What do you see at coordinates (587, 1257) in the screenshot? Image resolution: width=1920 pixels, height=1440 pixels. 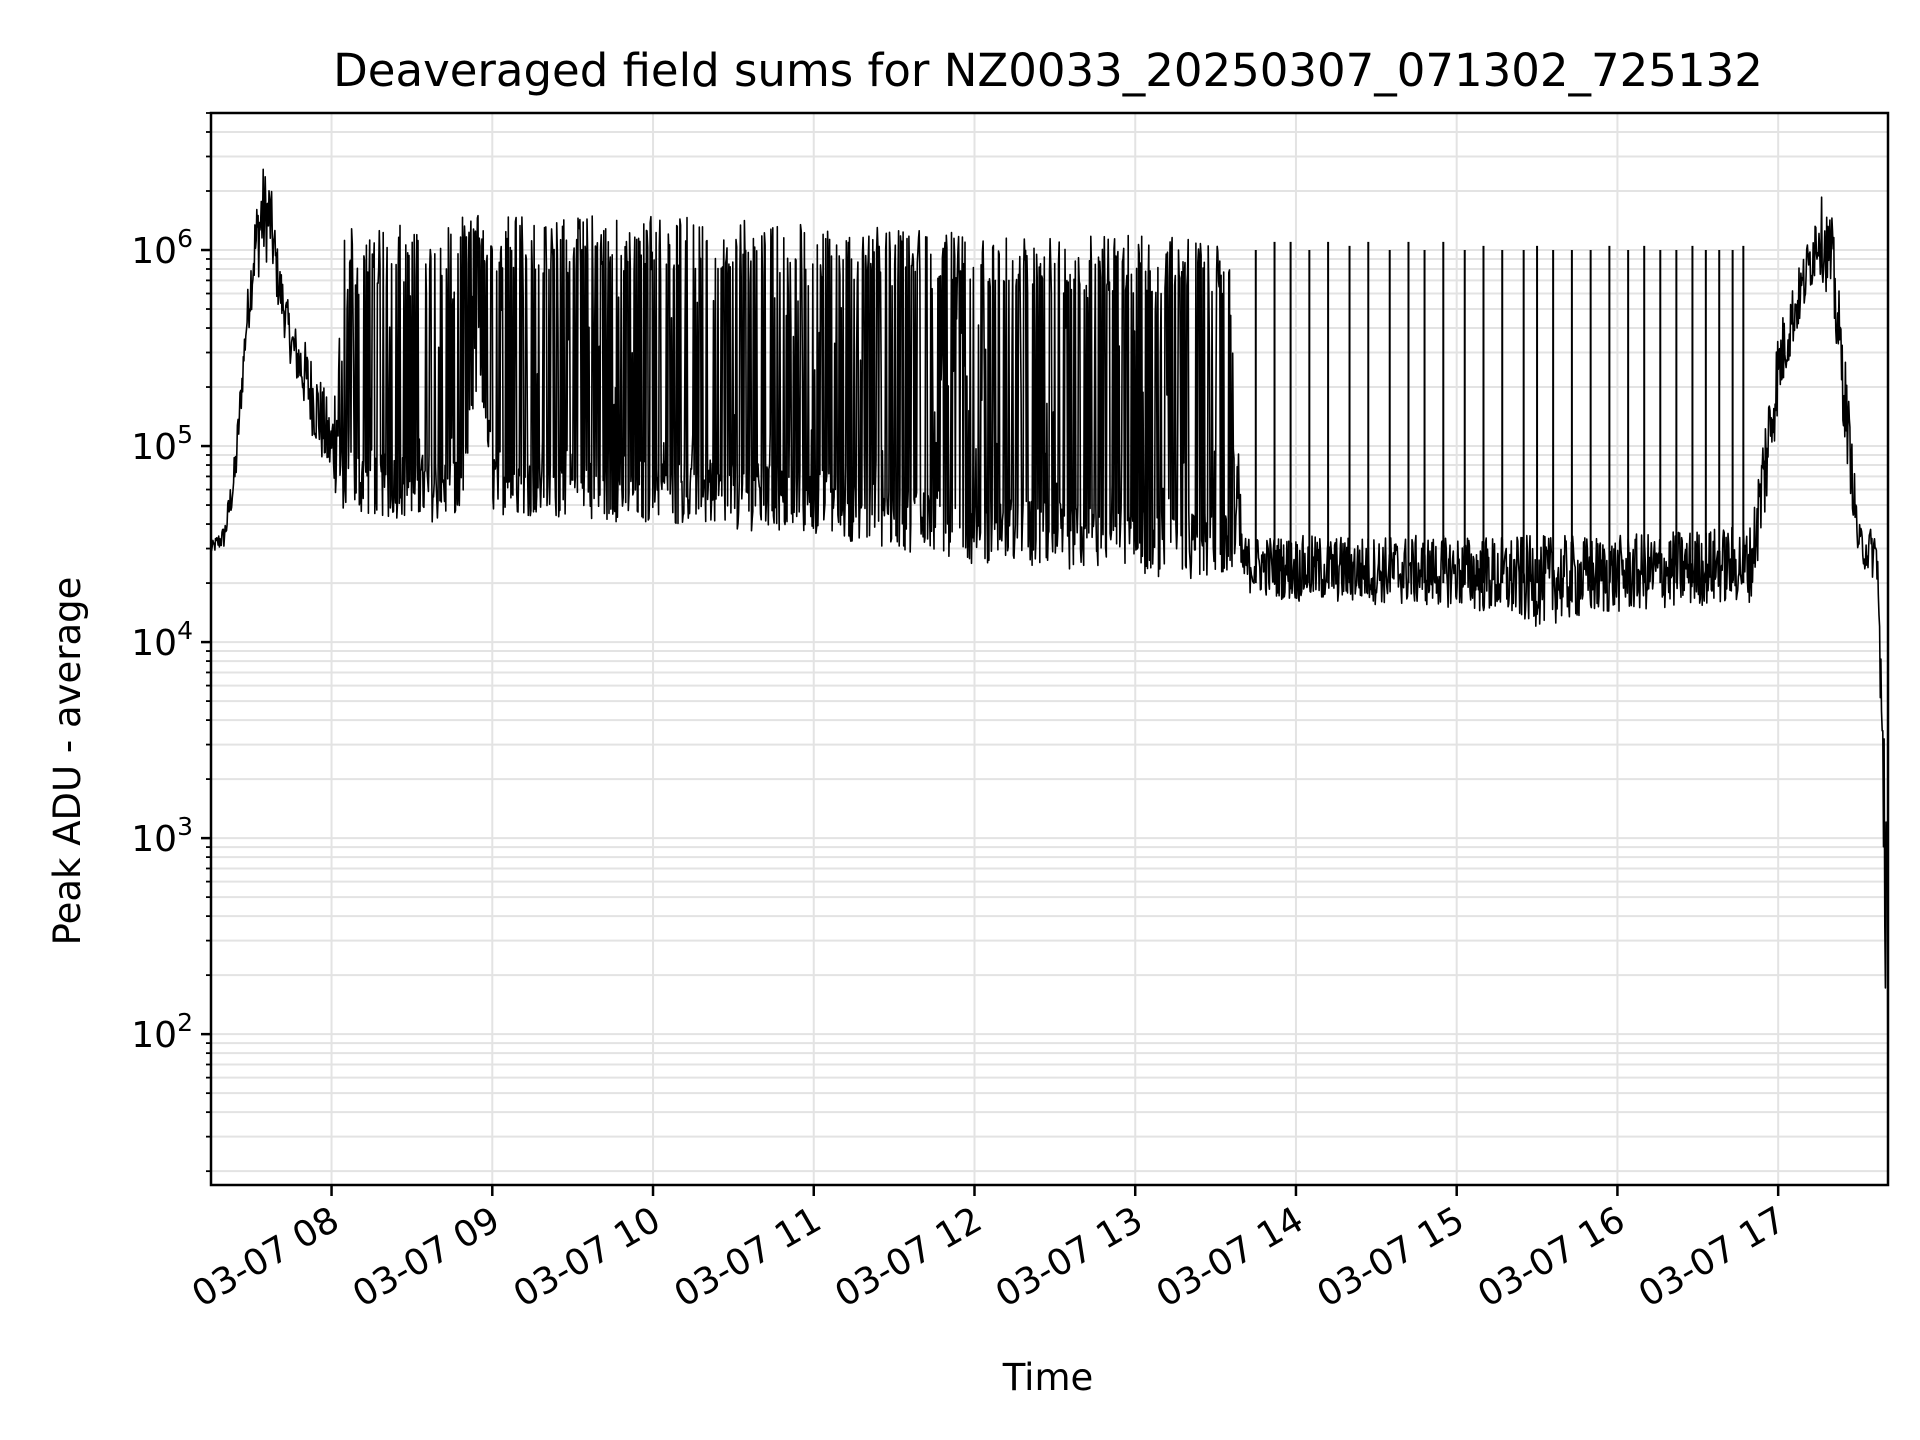 I see `x-tick-label: 03-07 10` at bounding box center [587, 1257].